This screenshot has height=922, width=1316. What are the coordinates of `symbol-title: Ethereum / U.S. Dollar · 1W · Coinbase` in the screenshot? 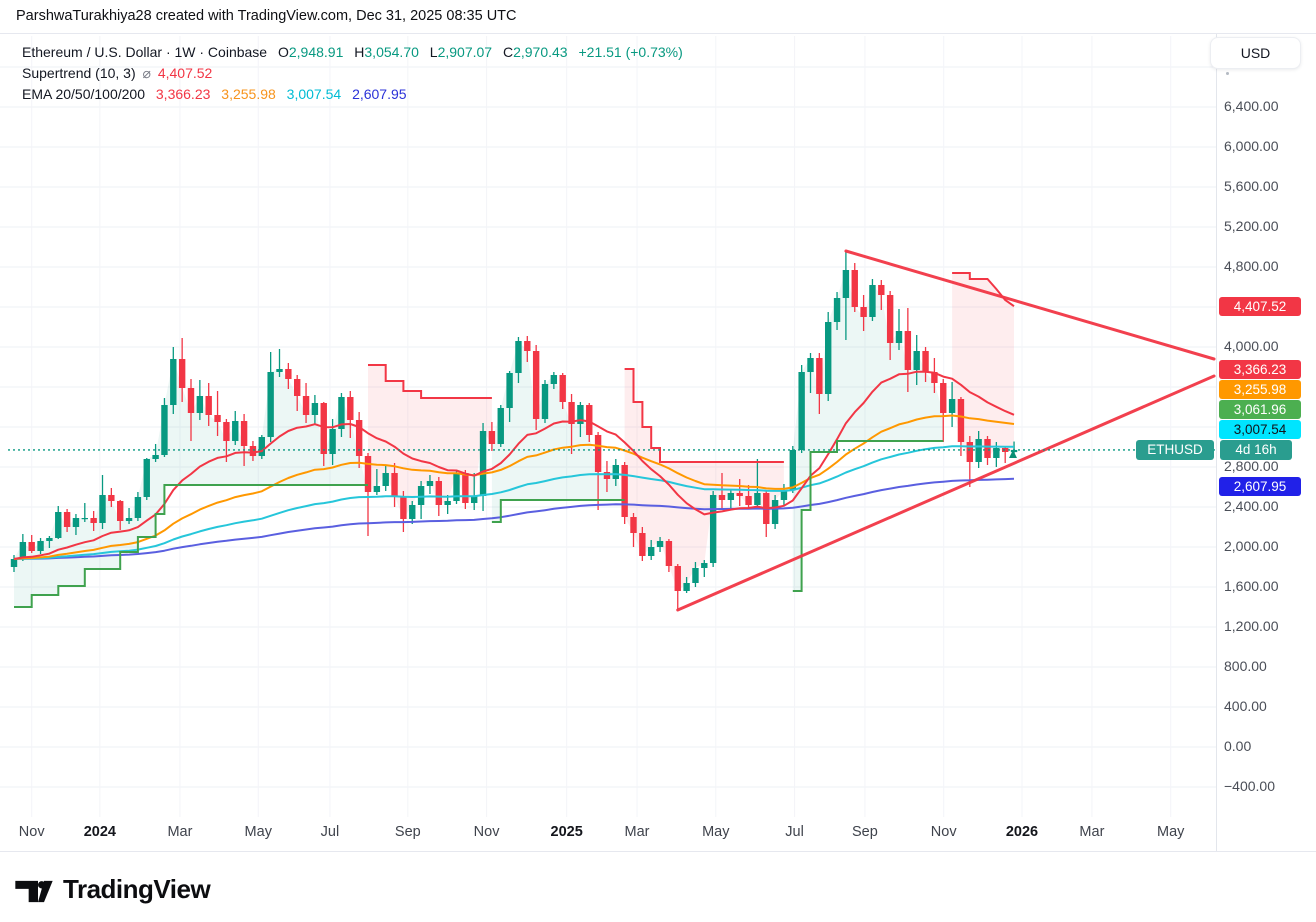 It's located at (145, 52).